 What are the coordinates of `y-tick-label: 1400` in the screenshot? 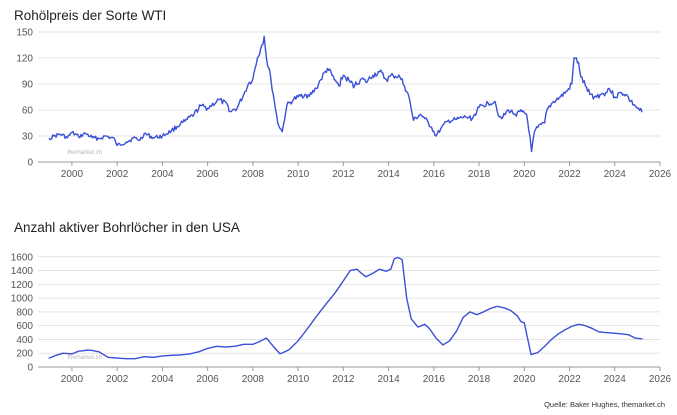 It's located at (22, 271).